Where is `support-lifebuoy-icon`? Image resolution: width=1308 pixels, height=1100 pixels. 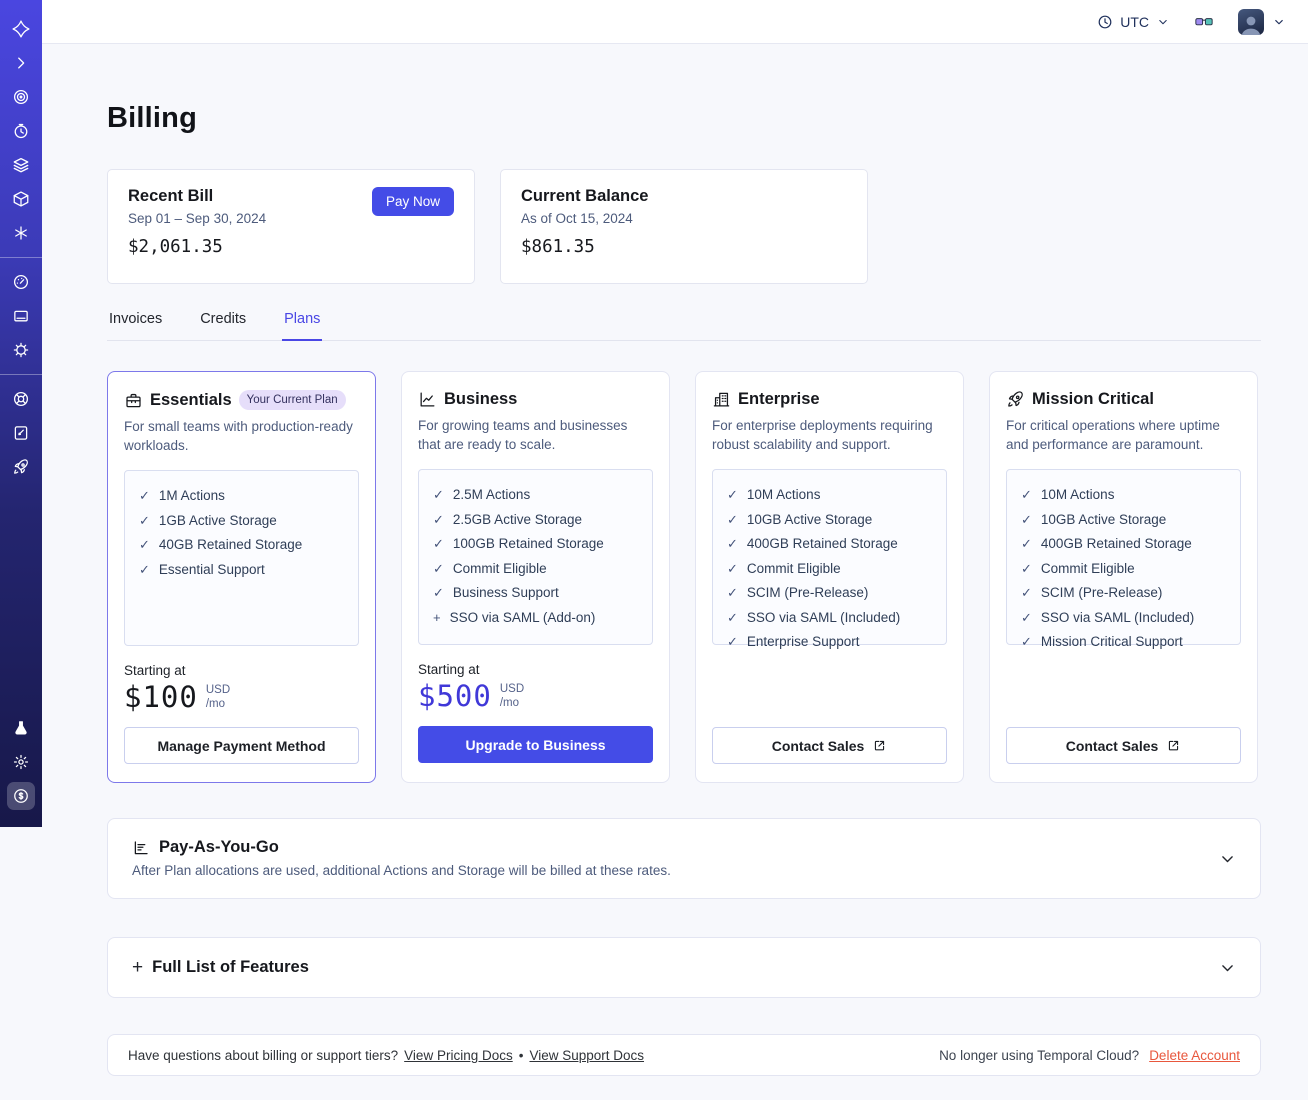 support-lifebuoy-icon is located at coordinates (21, 399).